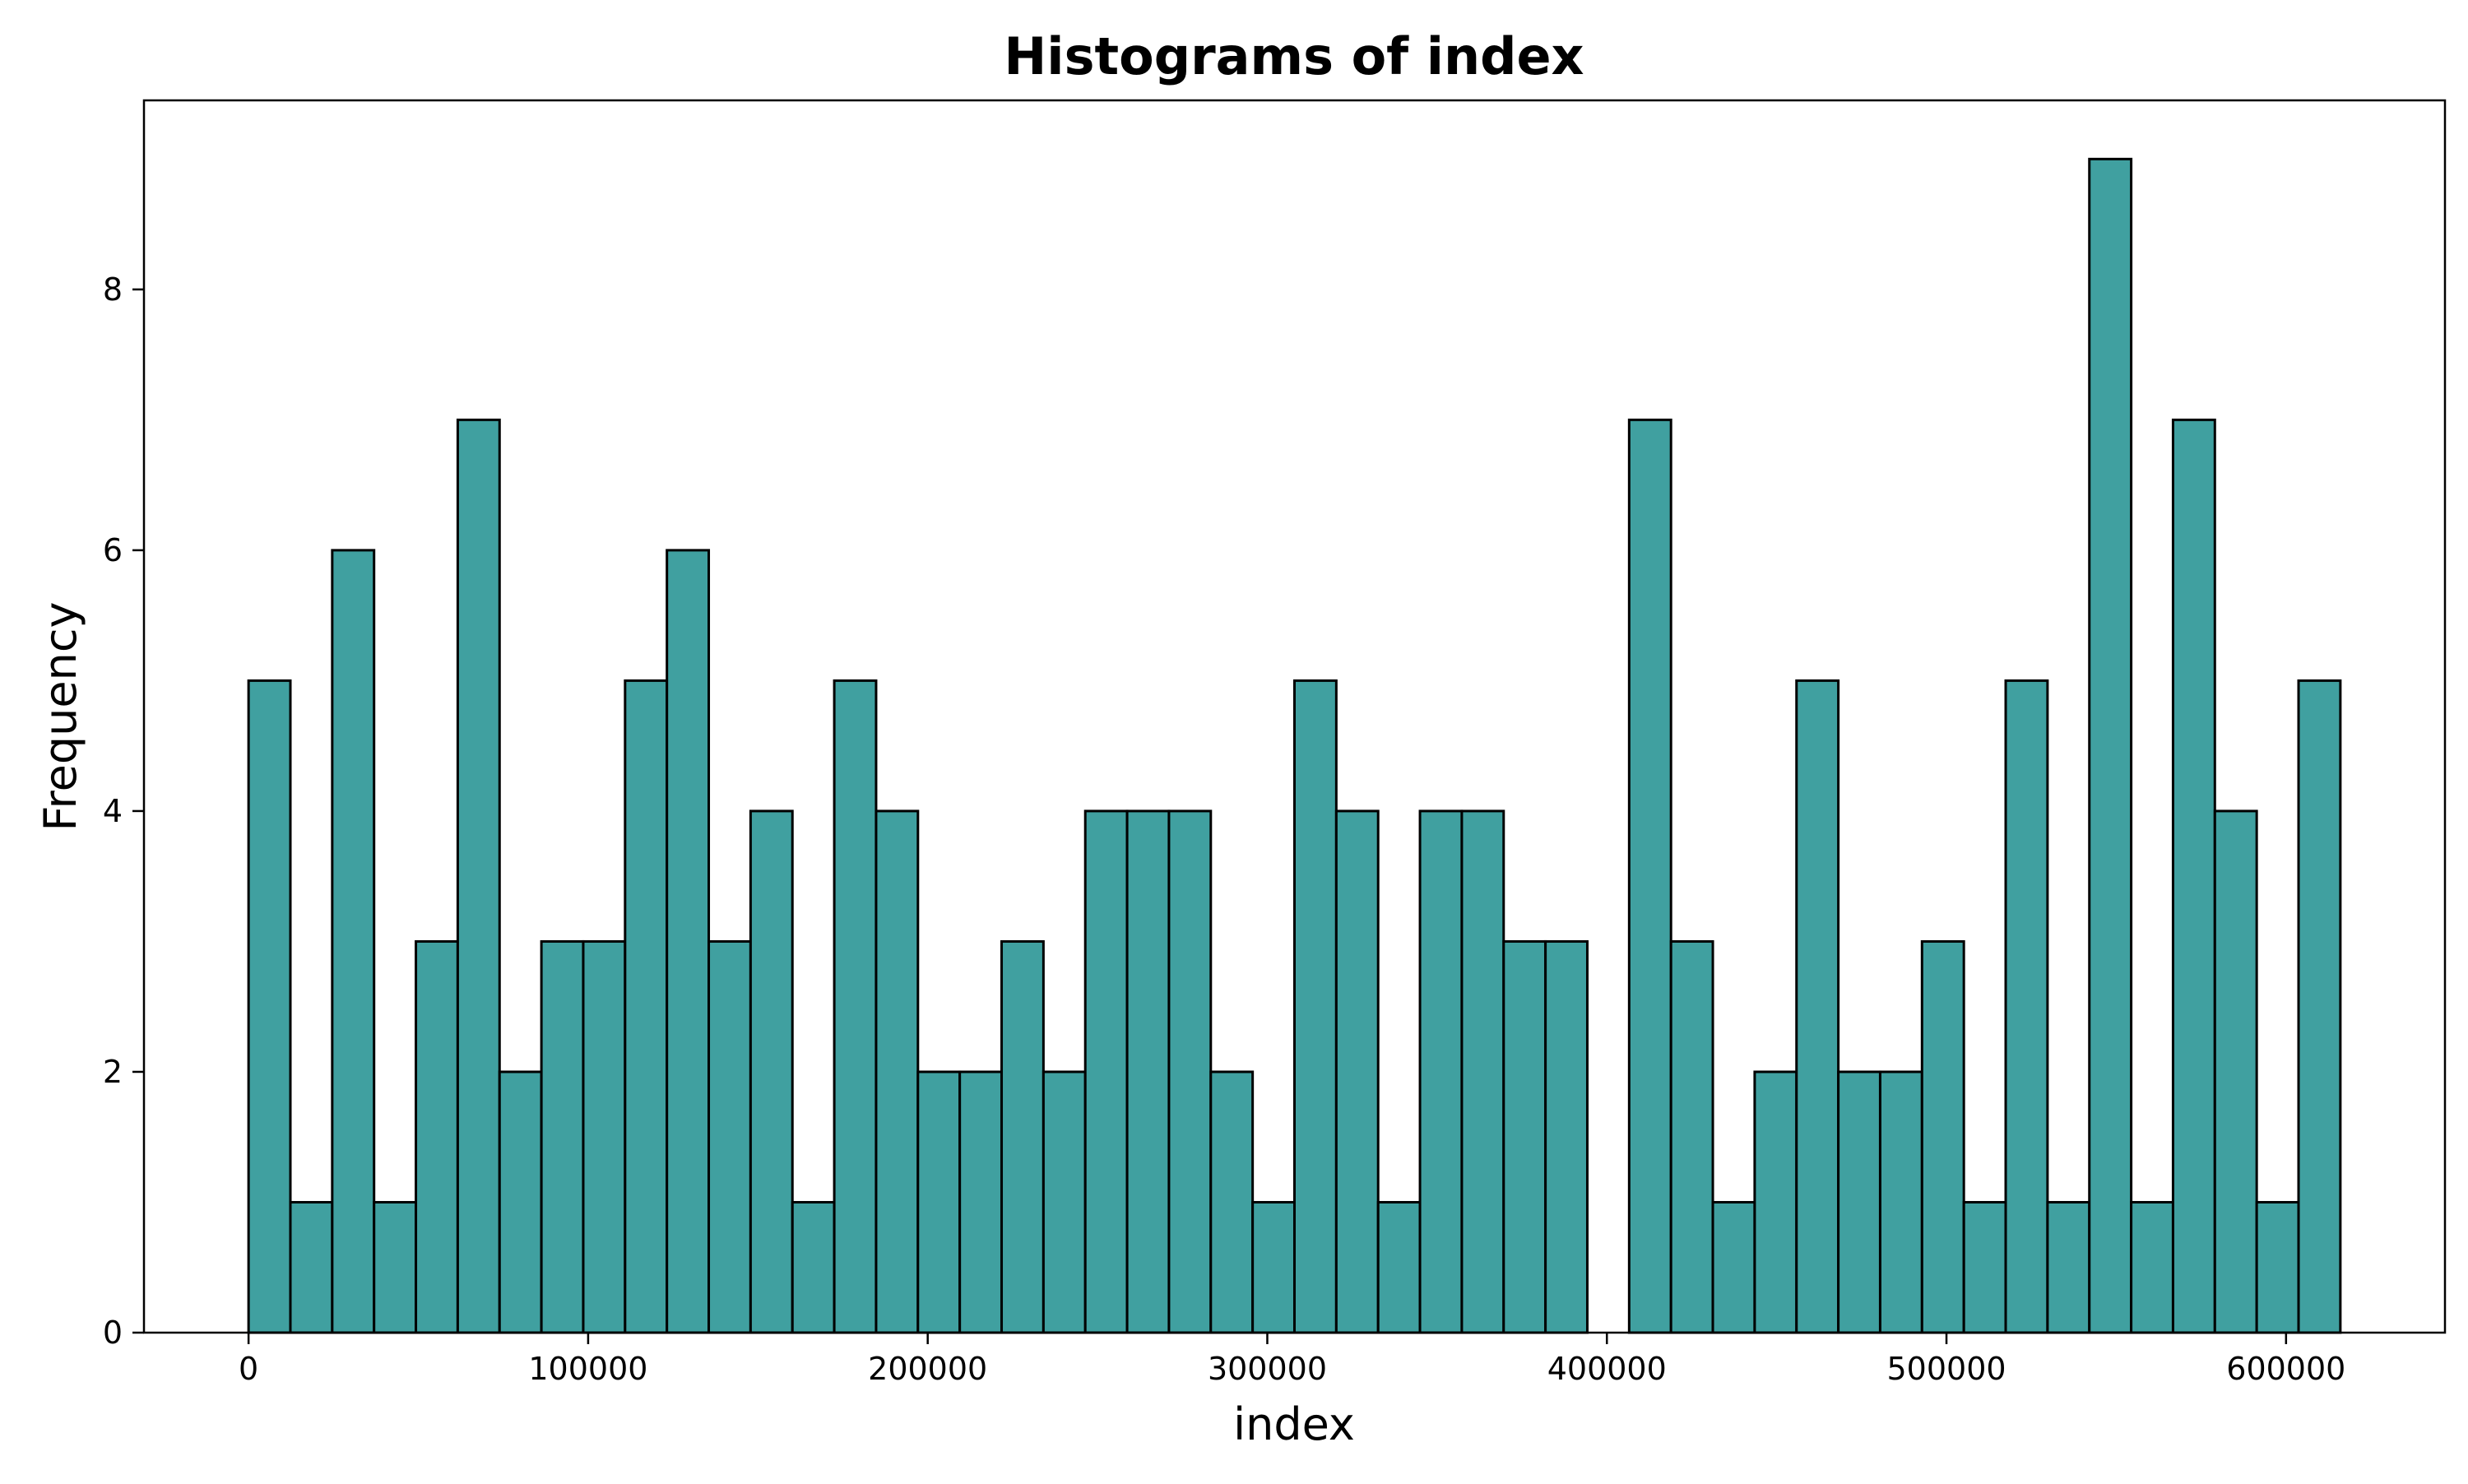 Image resolution: width=2468 pixels, height=1484 pixels. What do you see at coordinates (1294, 56) in the screenshot?
I see `chart-title: Histograms of index` at bounding box center [1294, 56].